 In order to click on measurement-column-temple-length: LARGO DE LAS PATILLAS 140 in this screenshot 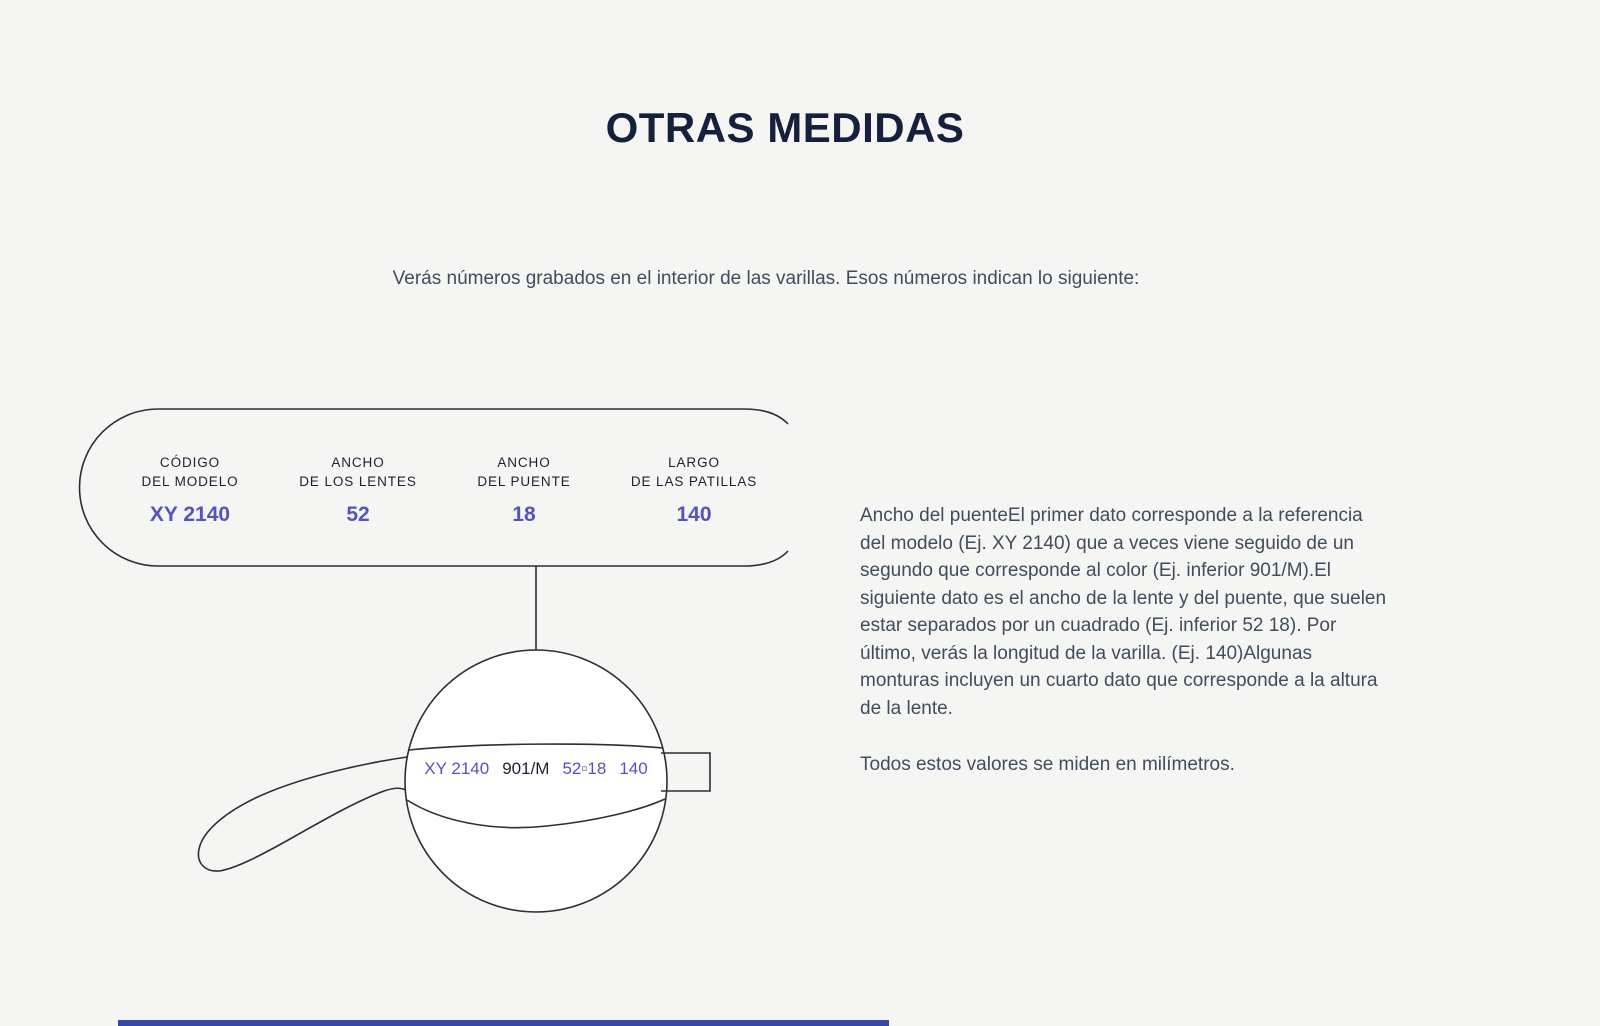, I will do `click(694, 490)`.